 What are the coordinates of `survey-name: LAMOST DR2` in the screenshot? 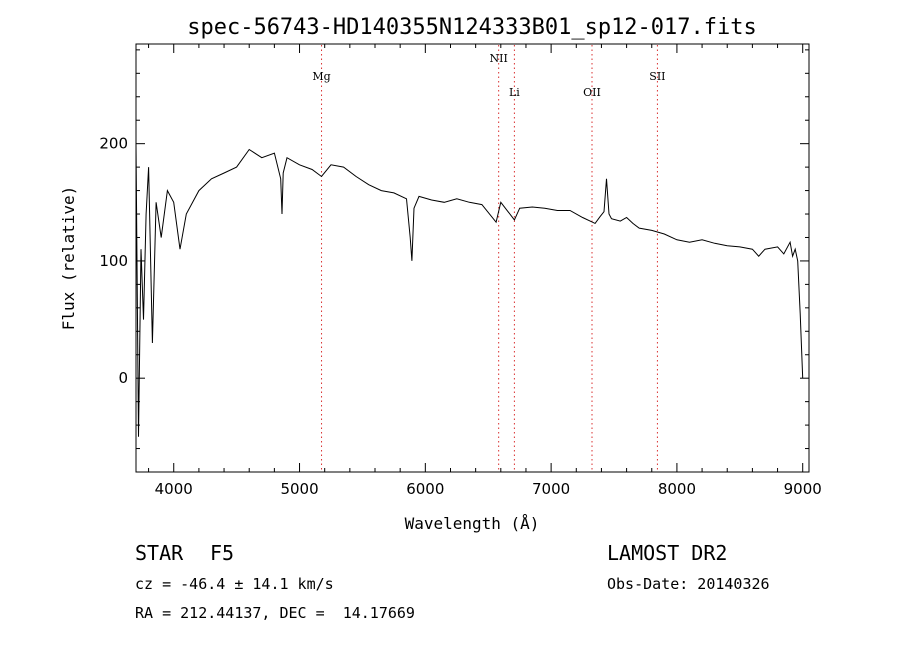 It's located at (667, 553).